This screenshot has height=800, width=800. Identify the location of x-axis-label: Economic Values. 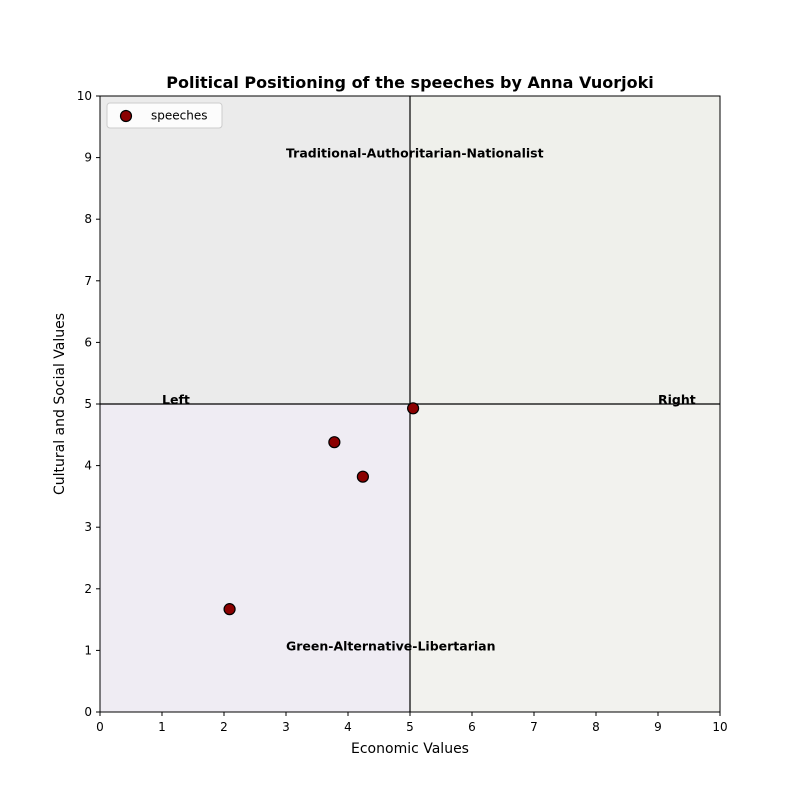
(410, 749).